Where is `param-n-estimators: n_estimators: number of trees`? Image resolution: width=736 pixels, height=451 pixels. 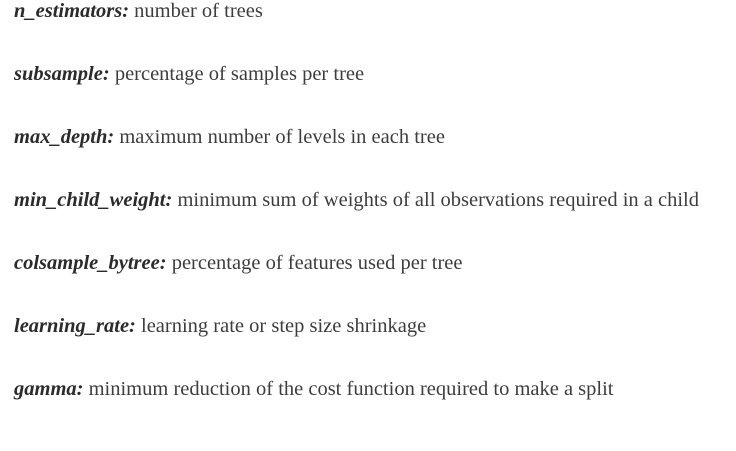
param-n-estimators: n_estimators: number of trees is located at coordinates (372, 14).